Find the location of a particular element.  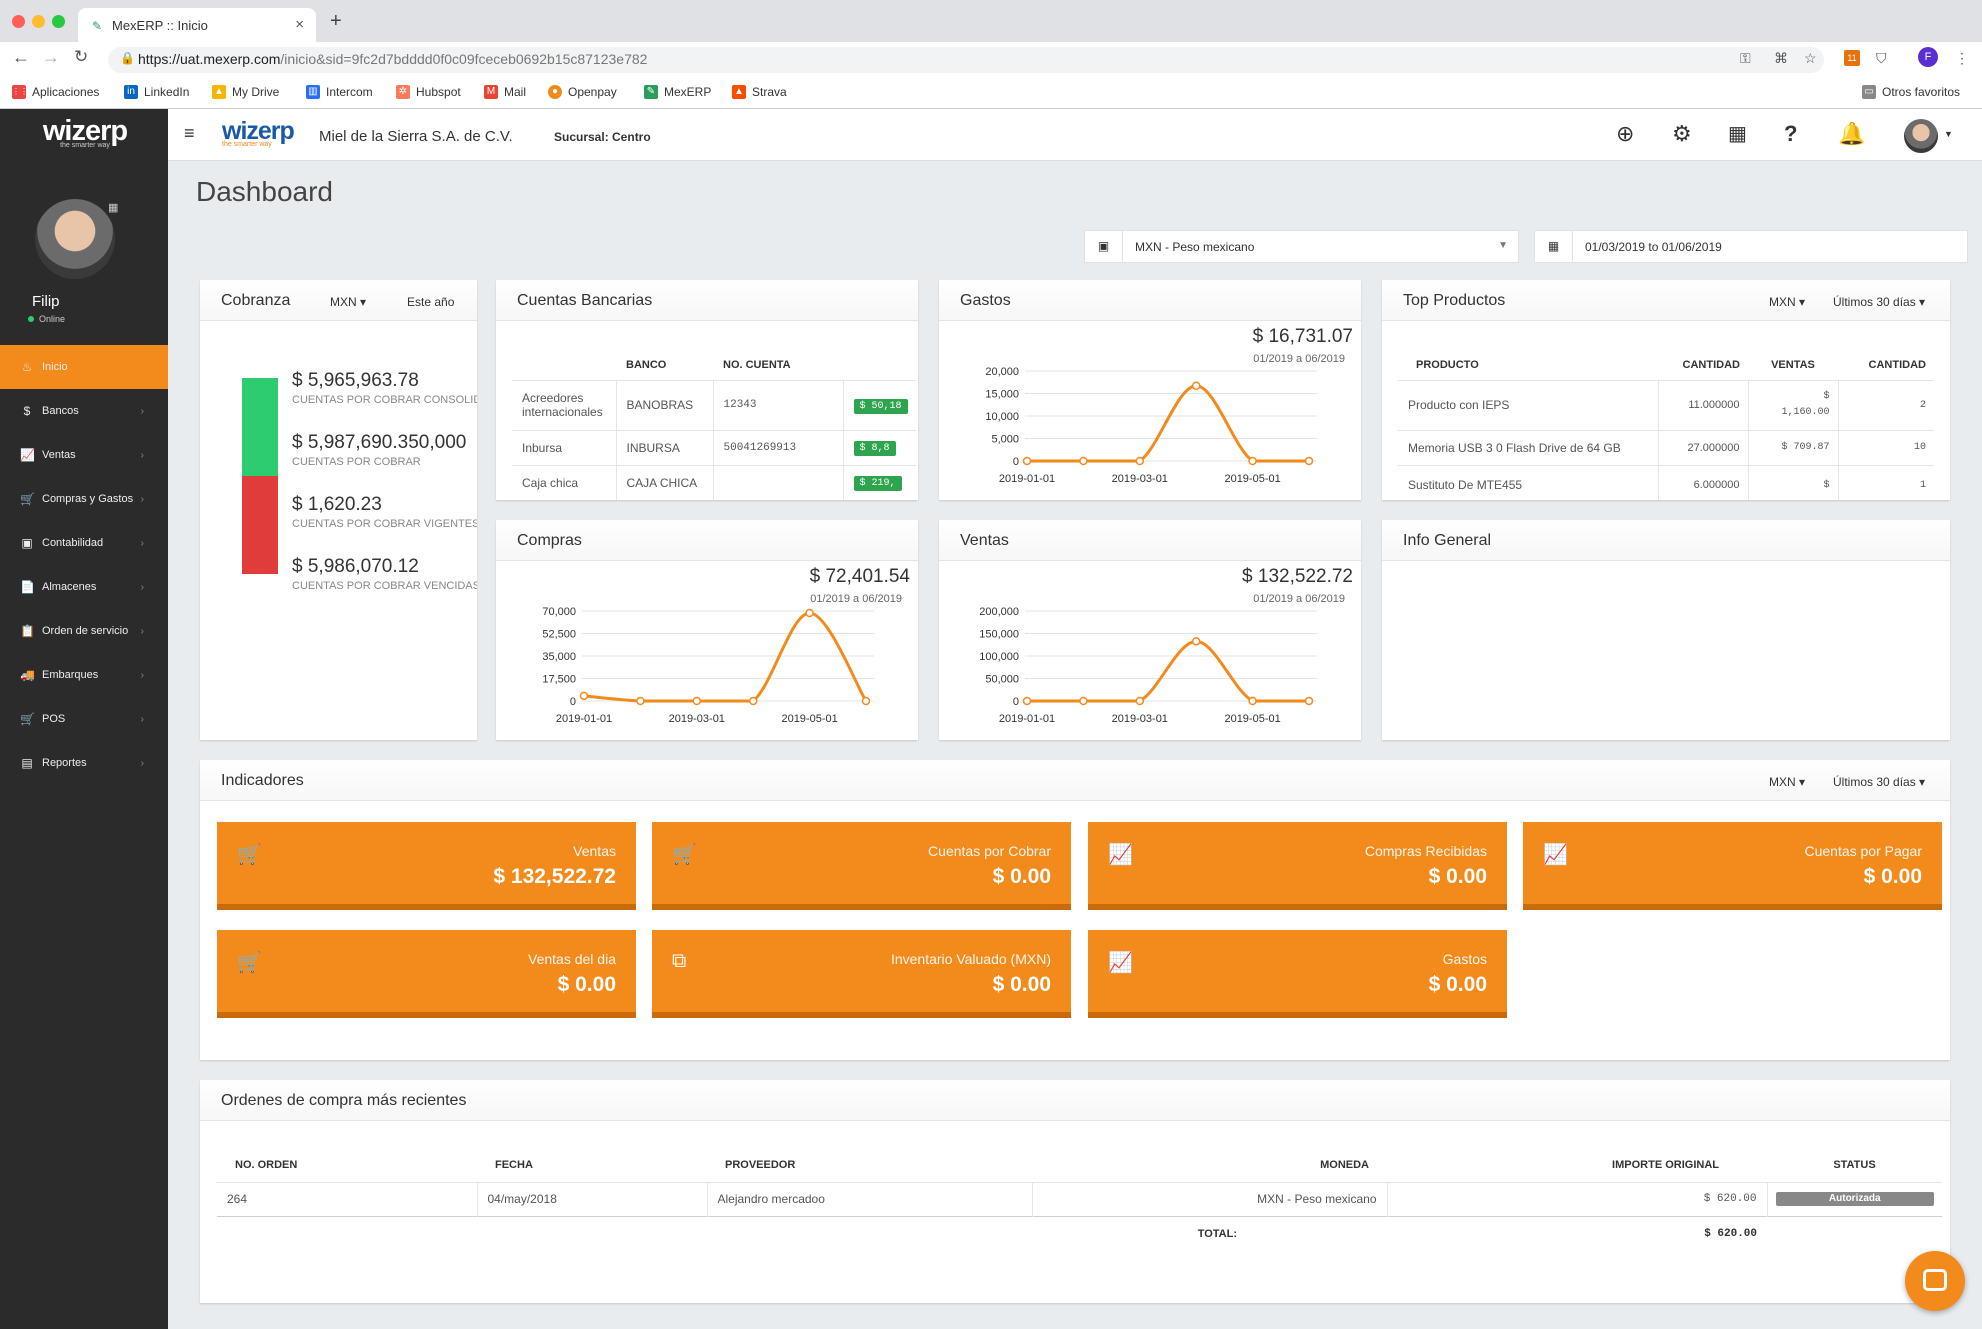

sidebar-item-reportes: ▤ Reportes › is located at coordinates (82, 763).